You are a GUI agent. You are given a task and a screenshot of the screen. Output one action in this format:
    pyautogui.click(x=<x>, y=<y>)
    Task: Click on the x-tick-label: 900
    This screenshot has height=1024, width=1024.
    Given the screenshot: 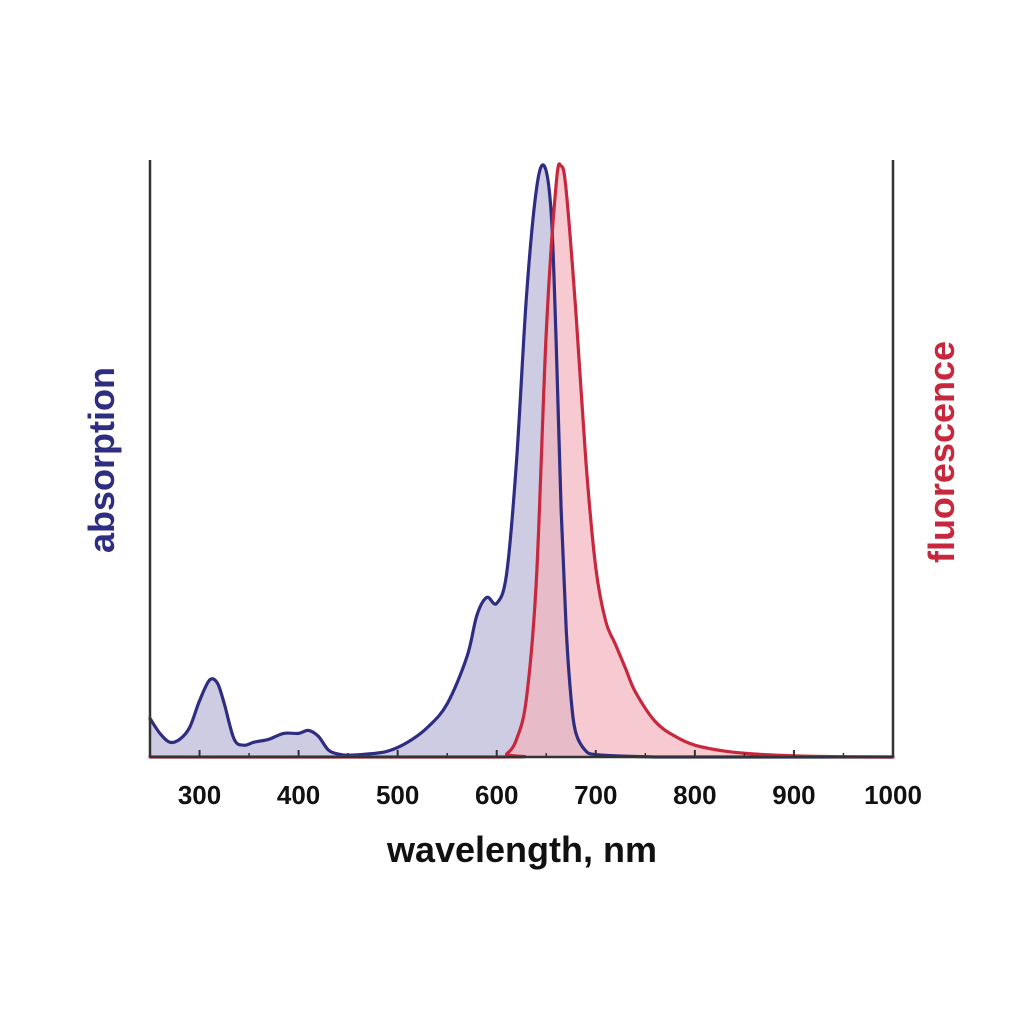 What is the action you would take?
    pyautogui.click(x=793, y=795)
    